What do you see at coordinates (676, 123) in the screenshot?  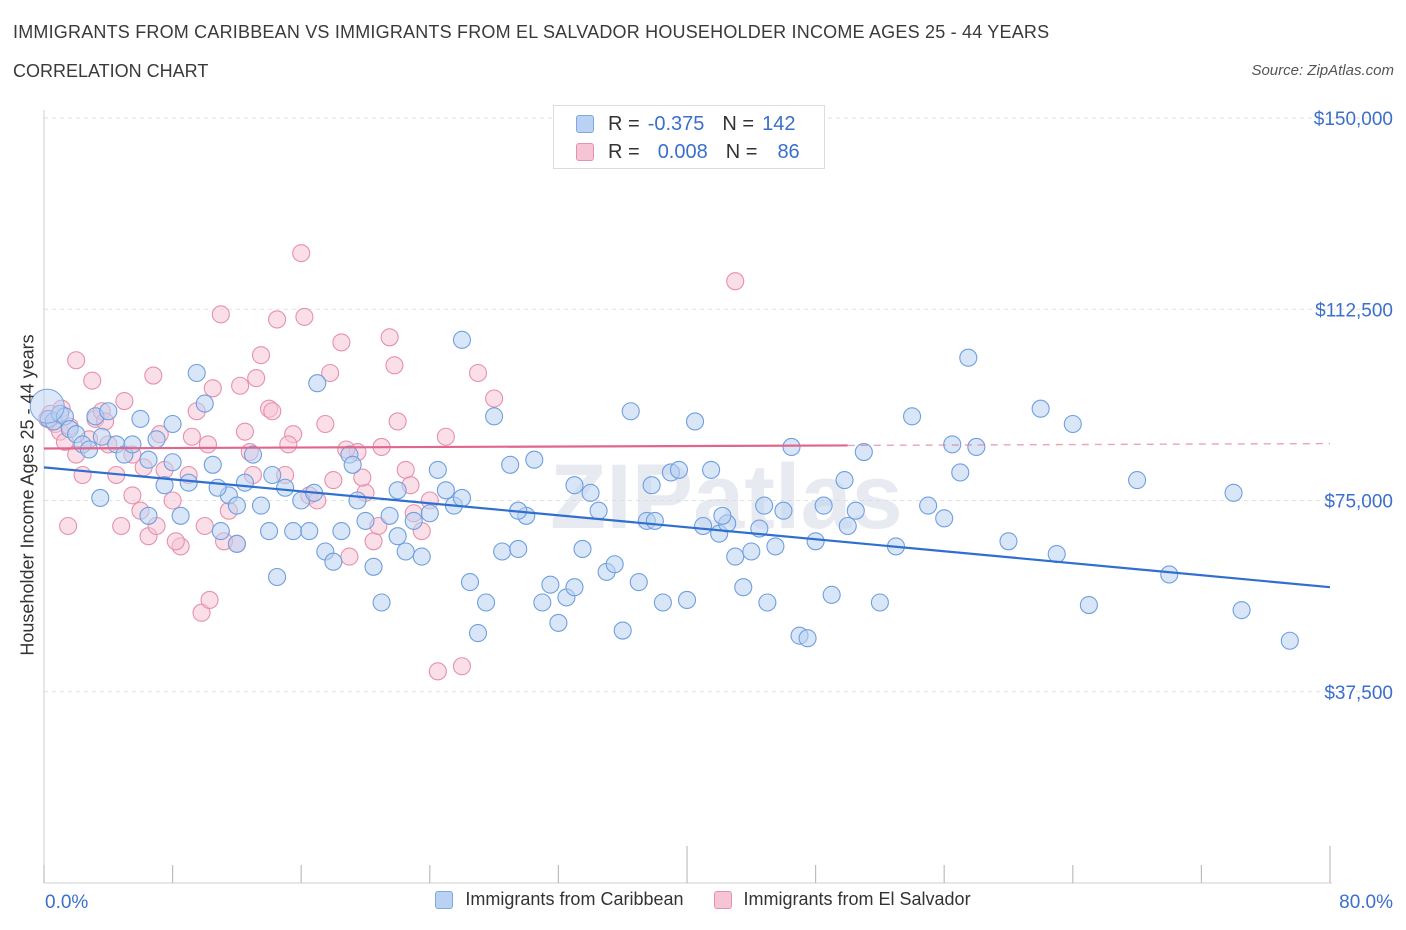 I see `r-value-caribbean: -0.375` at bounding box center [676, 123].